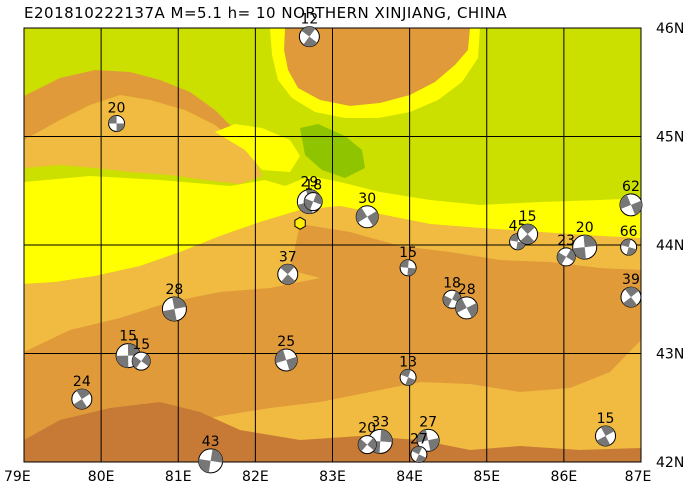  Describe the element at coordinates (211, 442) in the screenshot. I see `event-depth-label: 43` at that location.